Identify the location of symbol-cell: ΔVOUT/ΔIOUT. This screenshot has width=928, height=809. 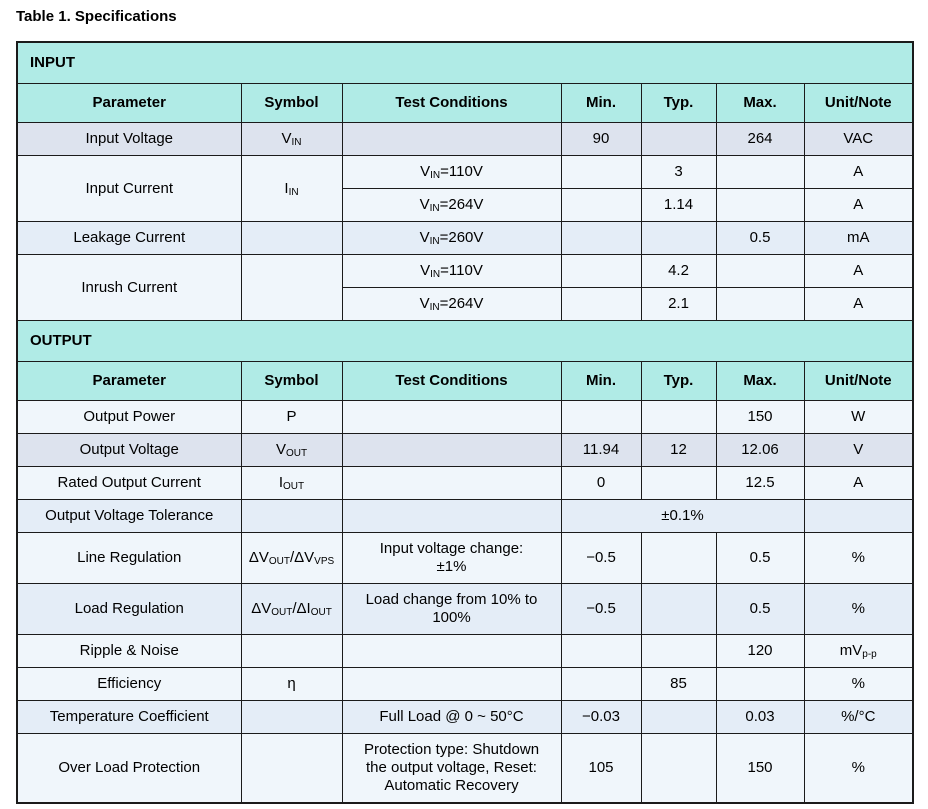
(291, 609).